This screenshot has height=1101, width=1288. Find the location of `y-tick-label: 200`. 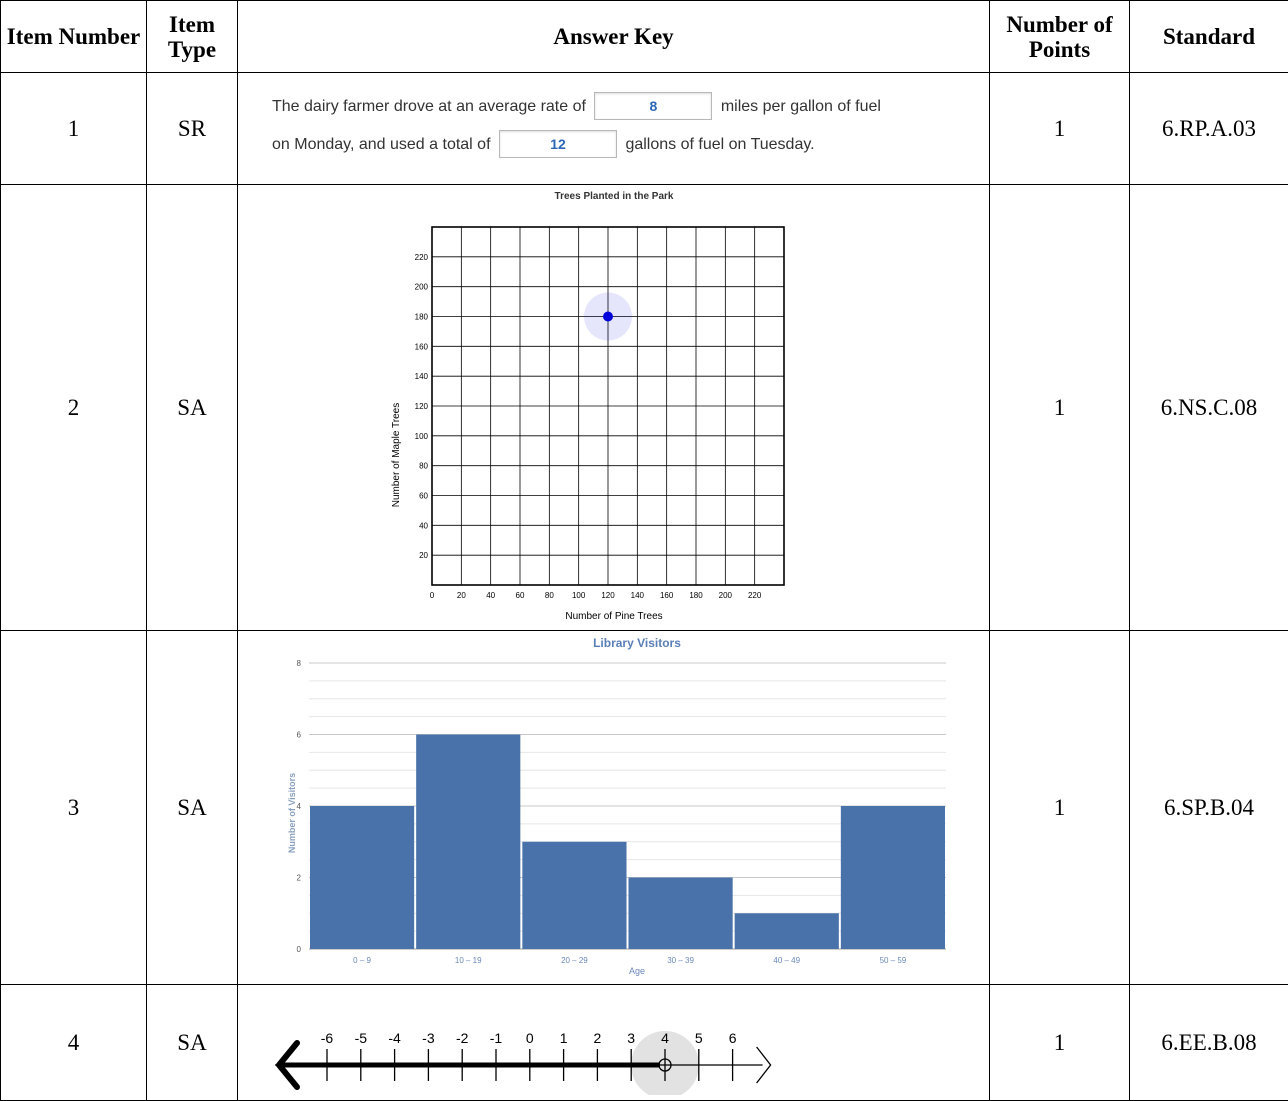

y-tick-label: 200 is located at coordinates (421, 287).